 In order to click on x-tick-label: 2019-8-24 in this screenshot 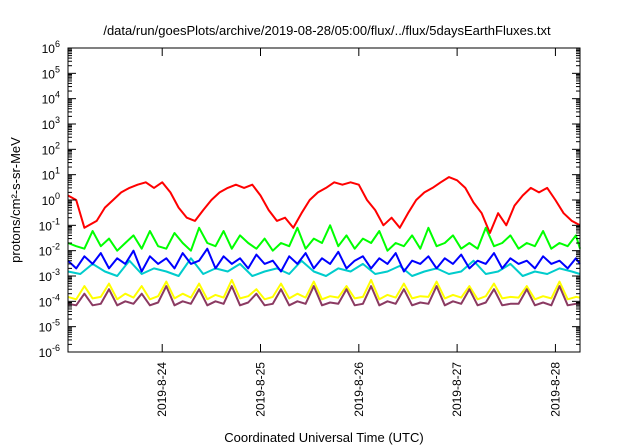, I will do `click(162, 389)`.